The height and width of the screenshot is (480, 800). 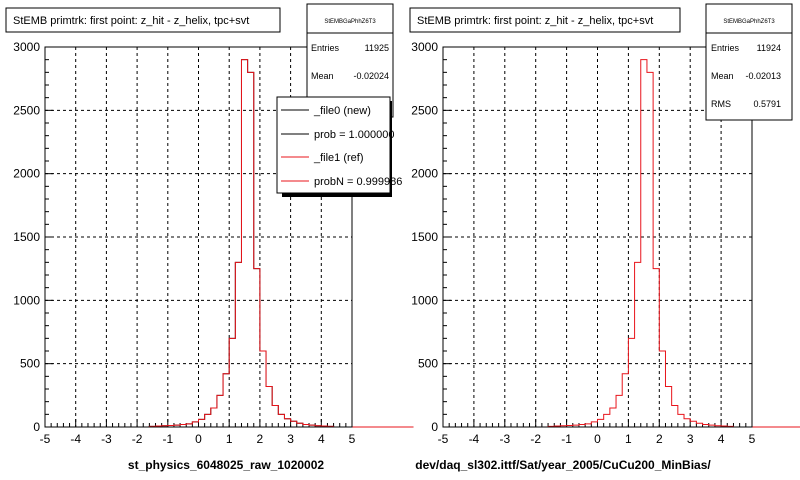 I want to click on legend-label-prob: prob = 1.000000, so click(x=354, y=135).